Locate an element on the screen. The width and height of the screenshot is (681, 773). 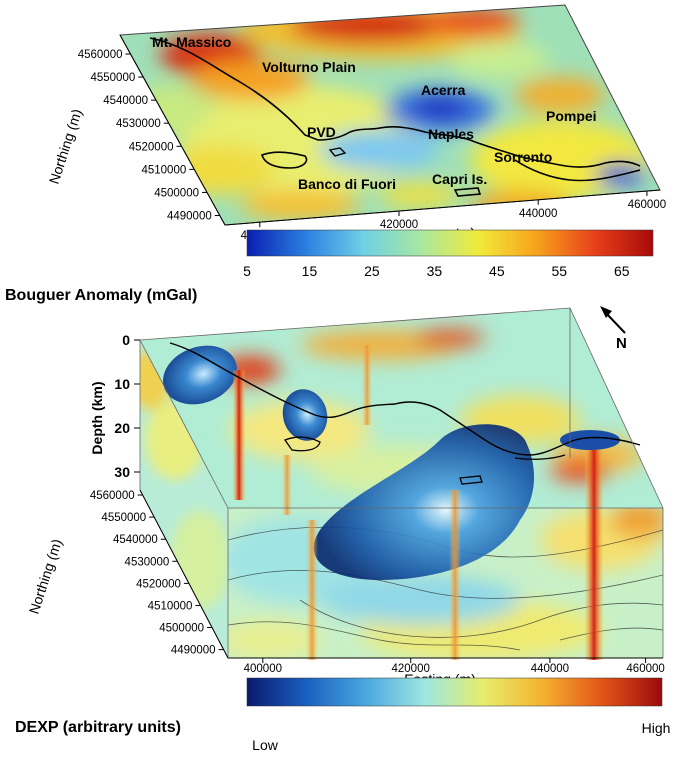
place-label: Capri Is. is located at coordinates (459, 179).